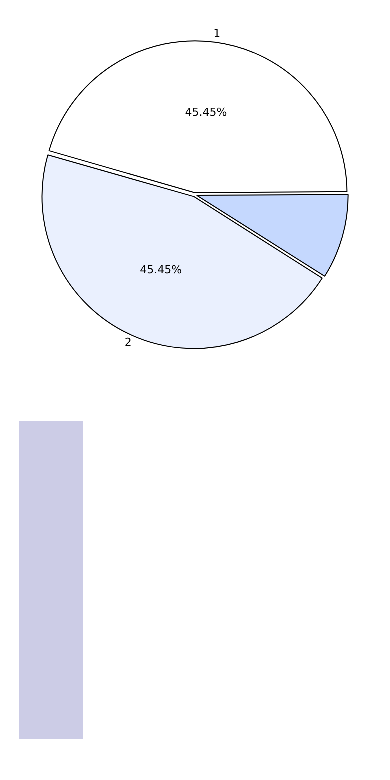  What do you see at coordinates (217, 33) in the screenshot?
I see `slice-label: 1` at bounding box center [217, 33].